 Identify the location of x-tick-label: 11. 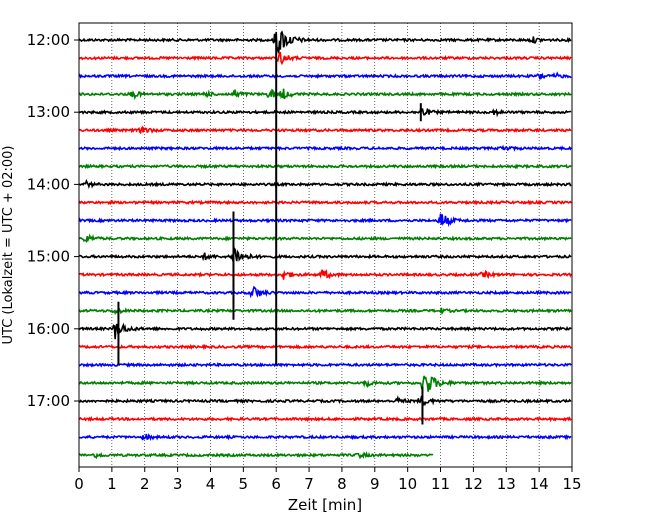
(440, 484).